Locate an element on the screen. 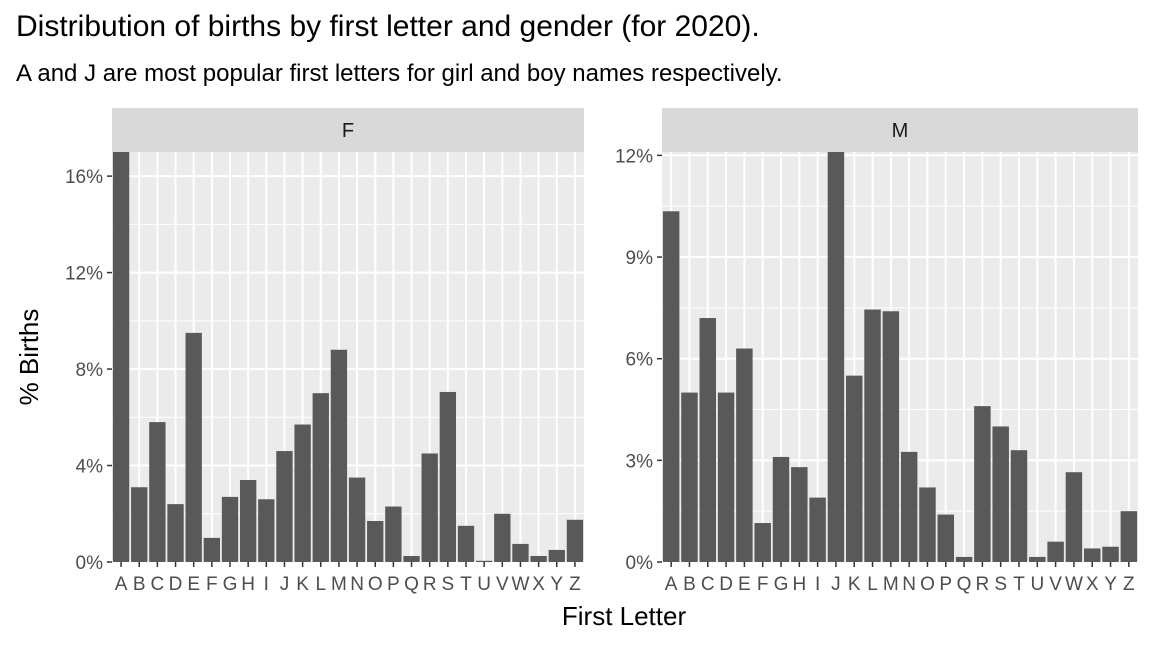  bar-f-b is located at coordinates (139, 524).